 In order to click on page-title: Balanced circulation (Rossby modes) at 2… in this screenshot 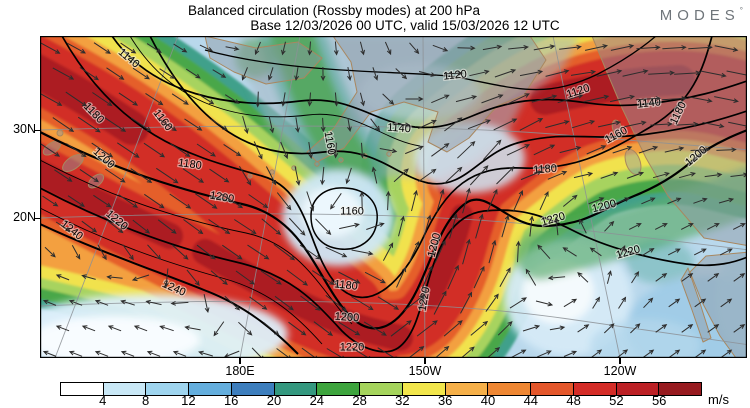, I will do `click(334, 10)`.